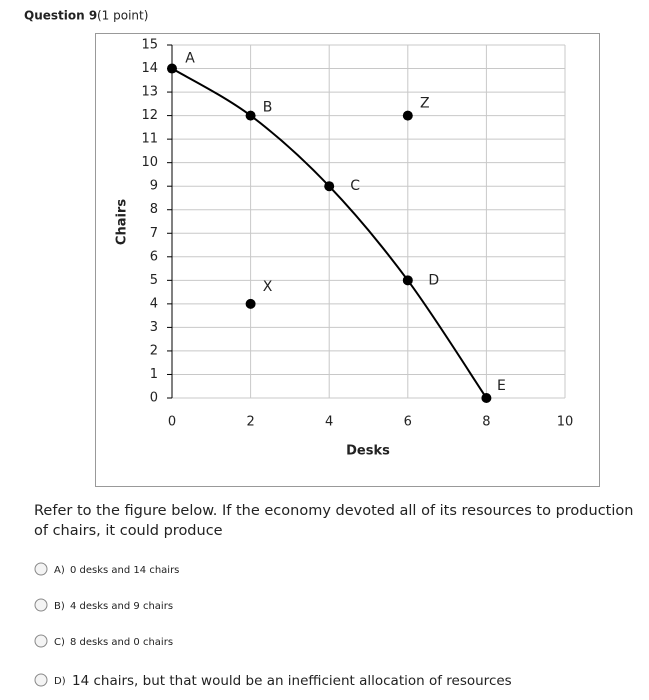 The width and height of the screenshot is (649, 700). I want to click on y-tick-label: 13, so click(149, 92).